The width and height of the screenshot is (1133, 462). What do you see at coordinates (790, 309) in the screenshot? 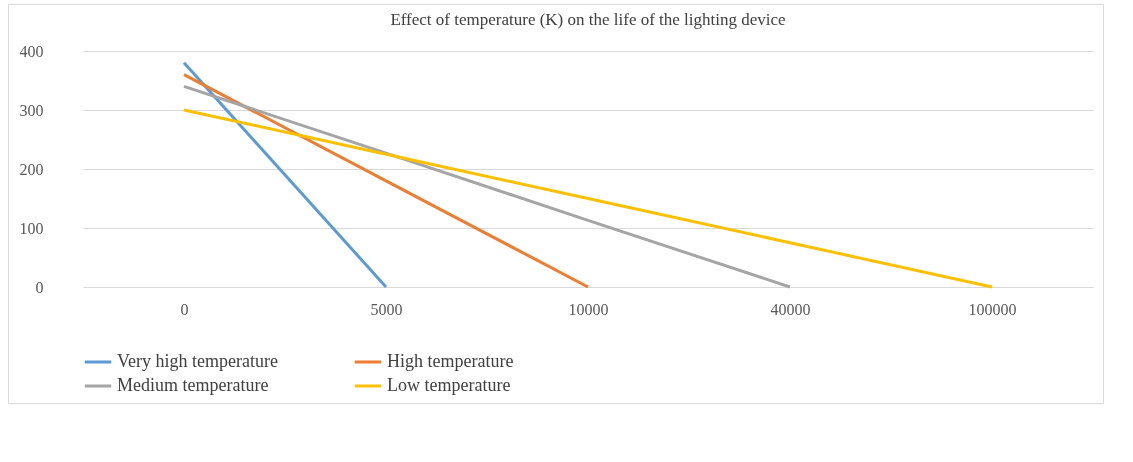
I see `x-tick-label: 40000` at bounding box center [790, 309].